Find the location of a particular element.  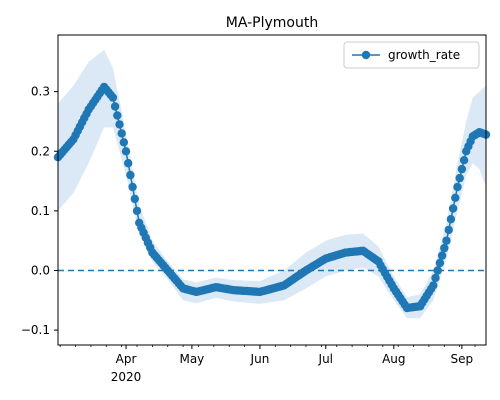

x-tick-sublabel: 2020 is located at coordinates (126, 377).